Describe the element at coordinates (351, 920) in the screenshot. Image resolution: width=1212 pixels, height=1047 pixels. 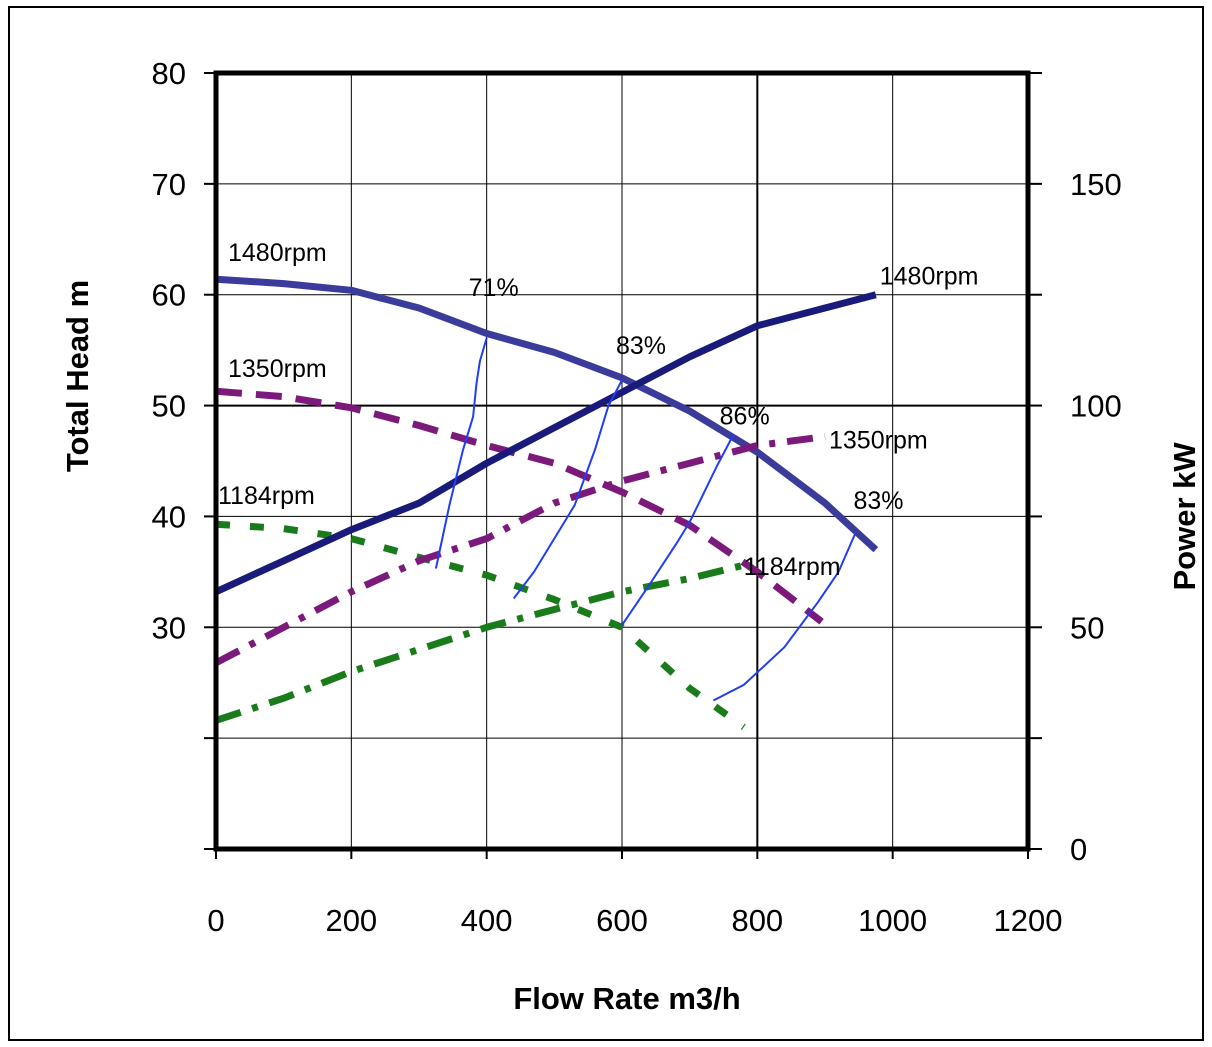
I see `x-tick-label: 200` at that location.